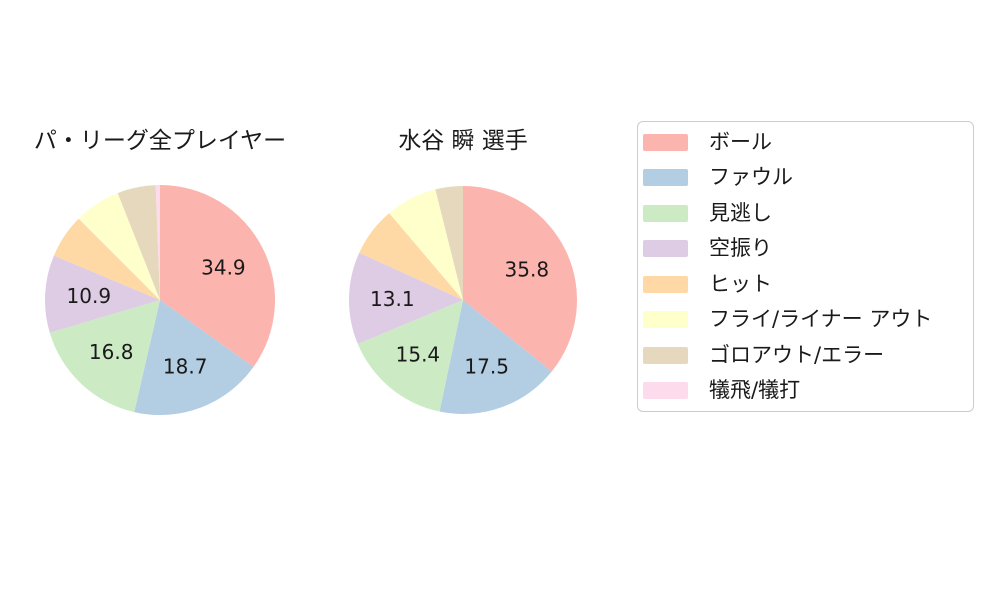 The image size is (1000, 600). Describe the element at coordinates (751, 177) in the screenshot. I see `legend-item-label: ファウル` at that location.